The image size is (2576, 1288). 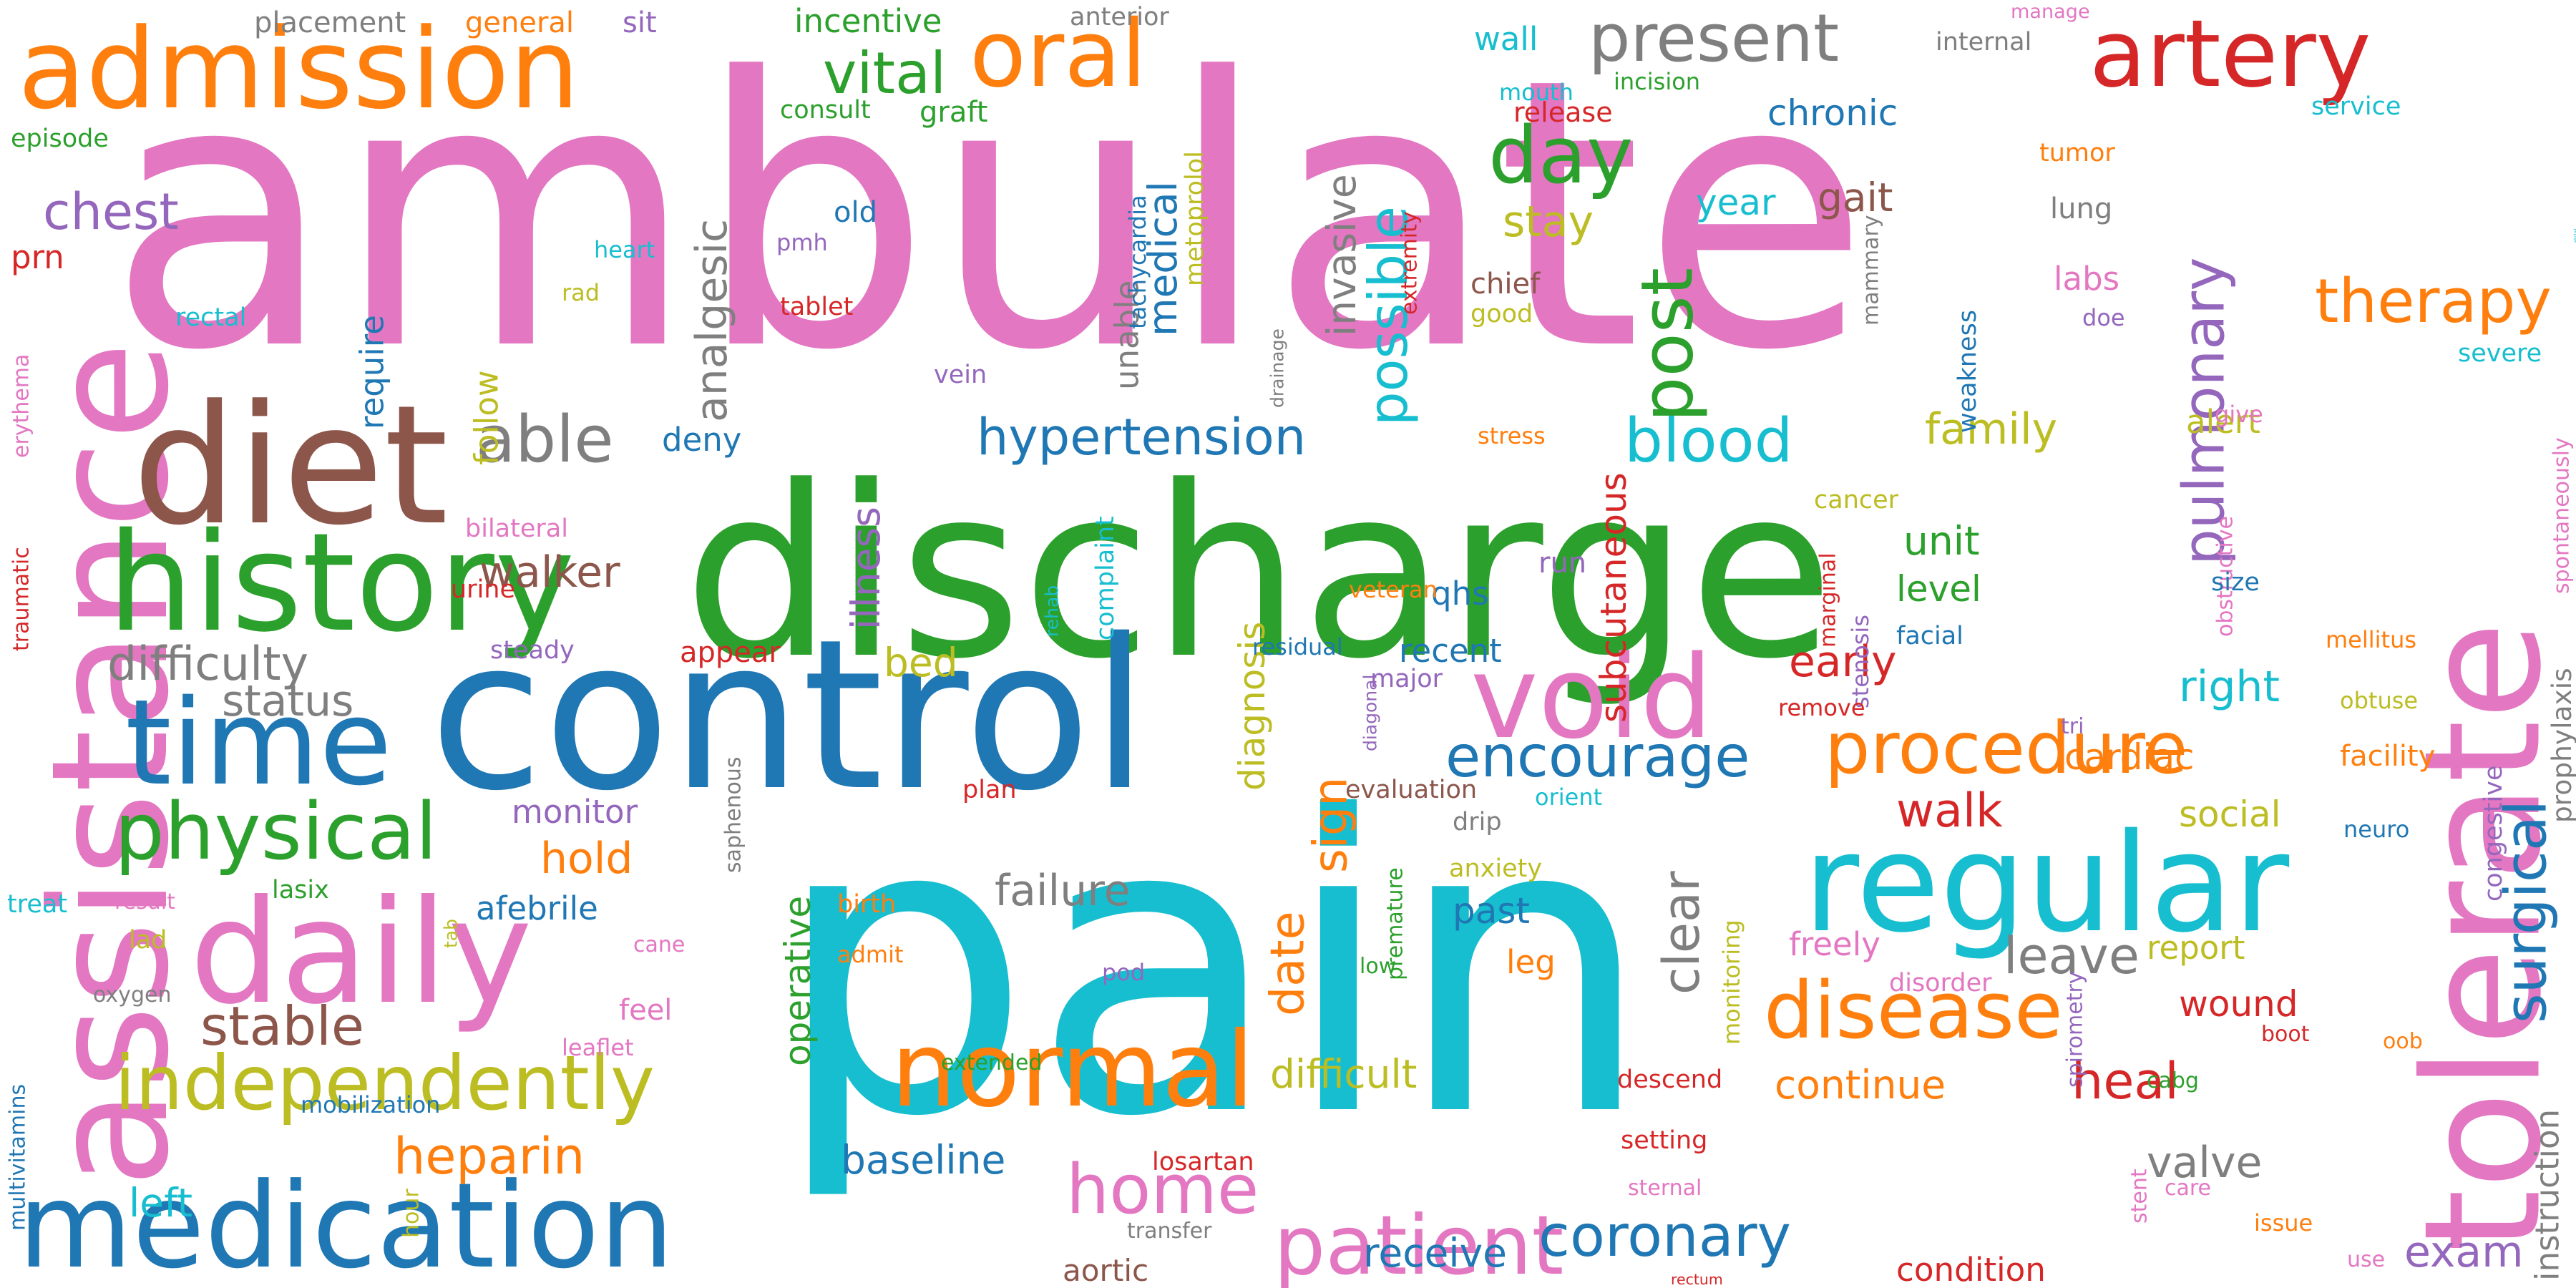 What do you see at coordinates (111, 211) in the screenshot?
I see `word-chest: chest` at bounding box center [111, 211].